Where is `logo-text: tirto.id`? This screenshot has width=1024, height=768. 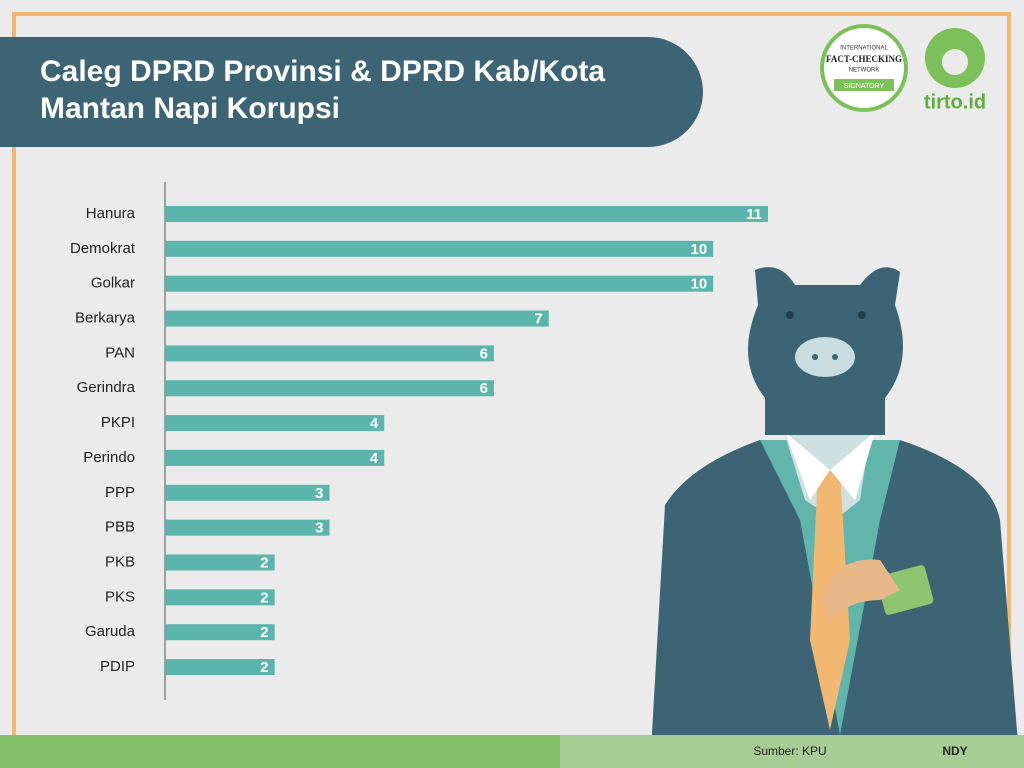 logo-text: tirto.id is located at coordinates (955, 102).